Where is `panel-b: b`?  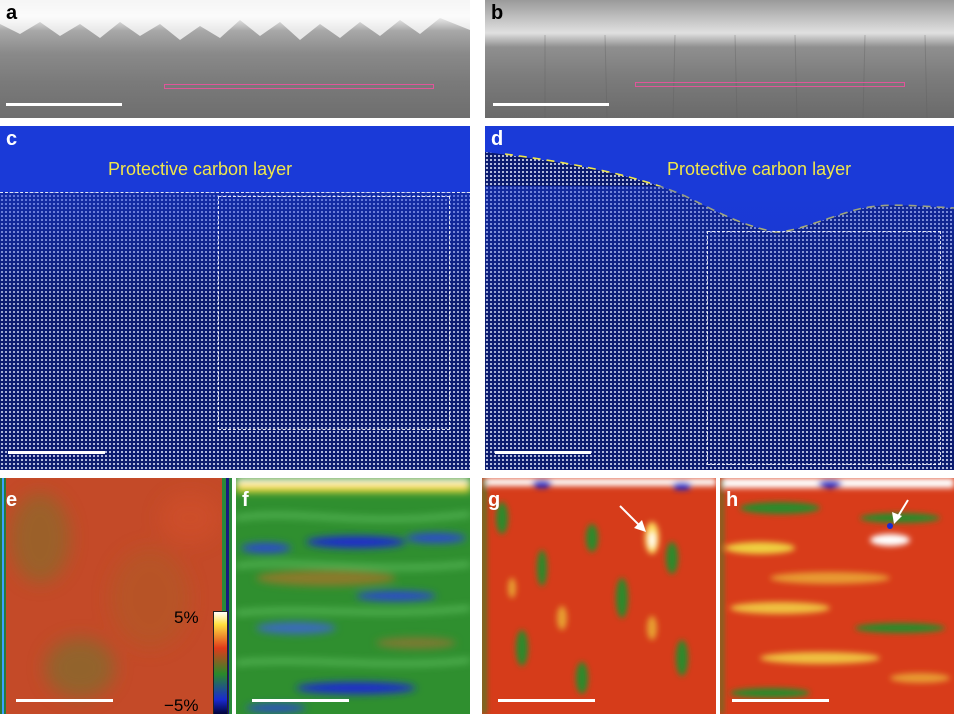
panel-b: b is located at coordinates (719, 59).